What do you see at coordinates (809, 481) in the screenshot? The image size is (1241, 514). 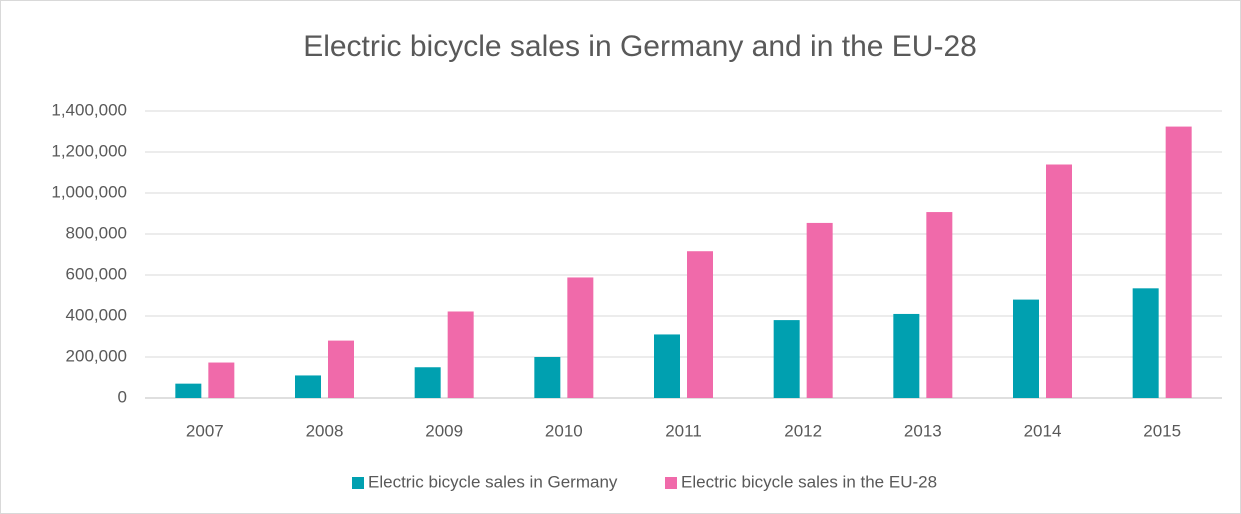 I see `legend-label: Electric bicycle sales in the EU-28` at bounding box center [809, 481].